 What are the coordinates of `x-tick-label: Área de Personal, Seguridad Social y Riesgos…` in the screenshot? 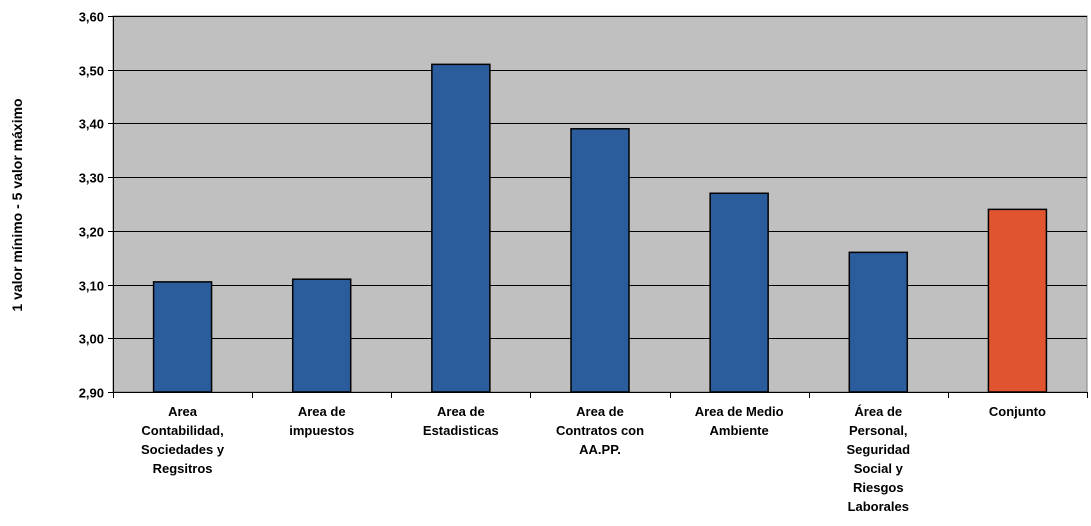 It's located at (878, 459).